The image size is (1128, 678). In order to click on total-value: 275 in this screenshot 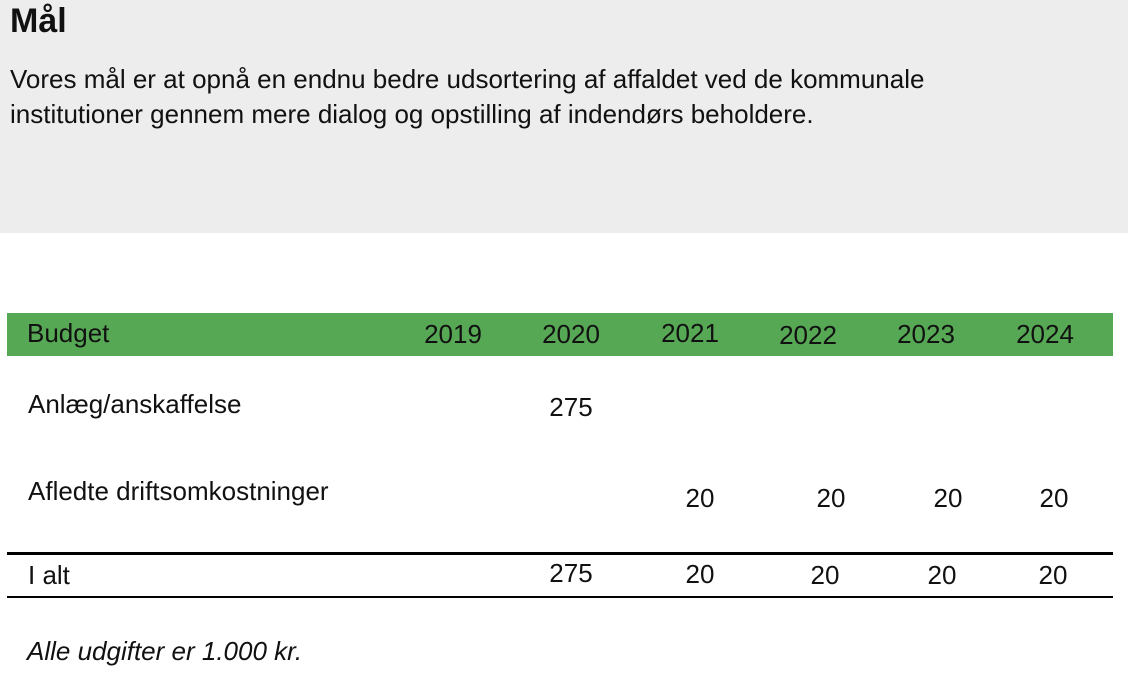, I will do `click(571, 573)`.